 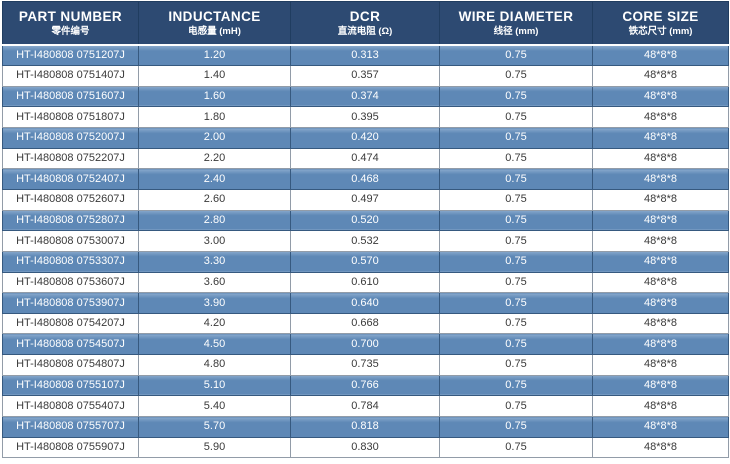 I want to click on dcr-cell: 0.357, so click(x=365, y=76).